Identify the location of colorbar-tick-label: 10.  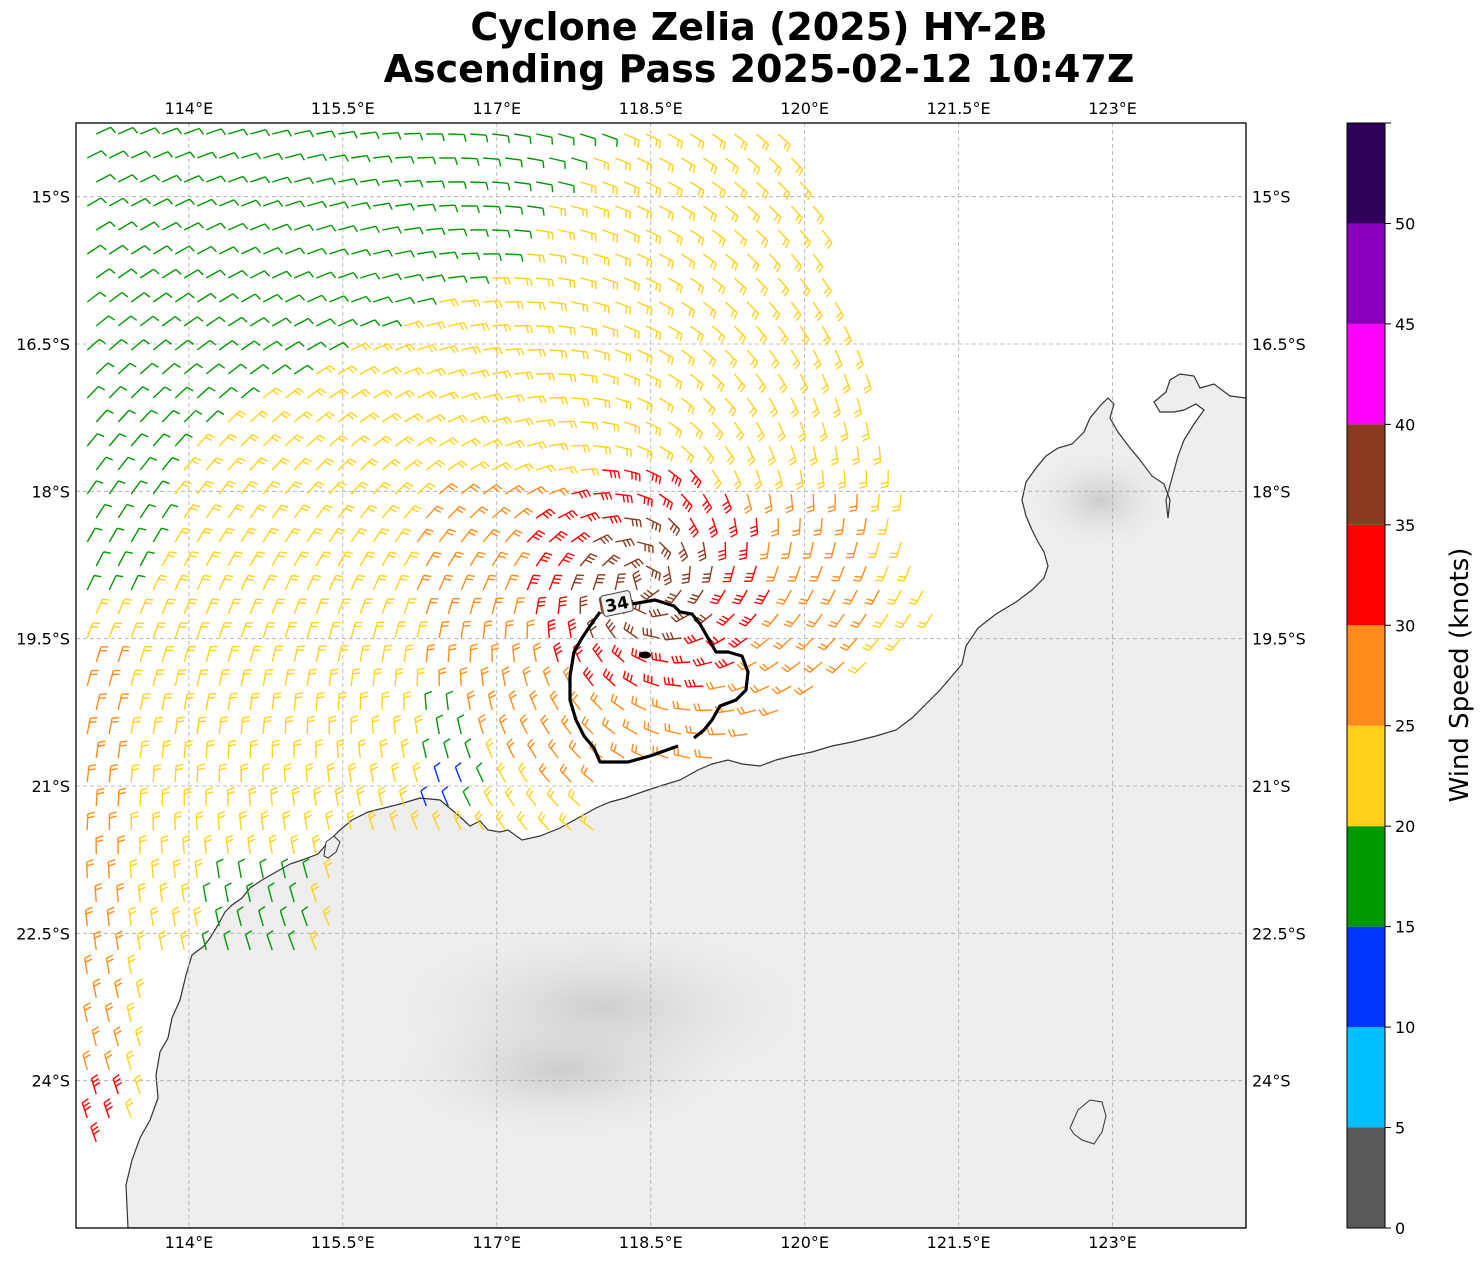
(1405, 1027).